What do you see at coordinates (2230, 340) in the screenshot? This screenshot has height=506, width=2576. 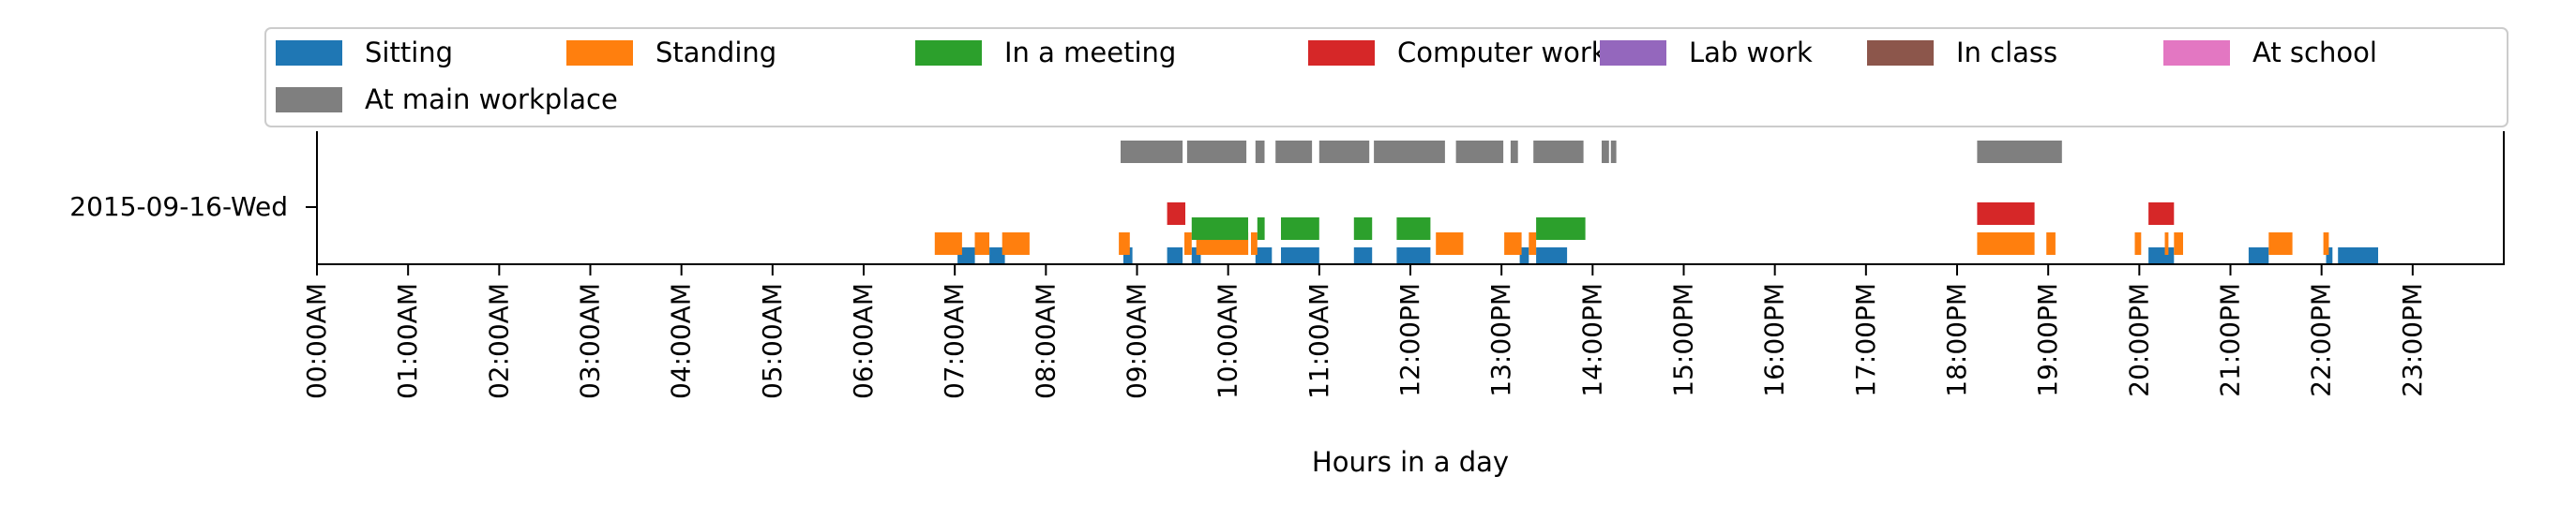 I see `x-tick-label: 21:00PM` at bounding box center [2230, 340].